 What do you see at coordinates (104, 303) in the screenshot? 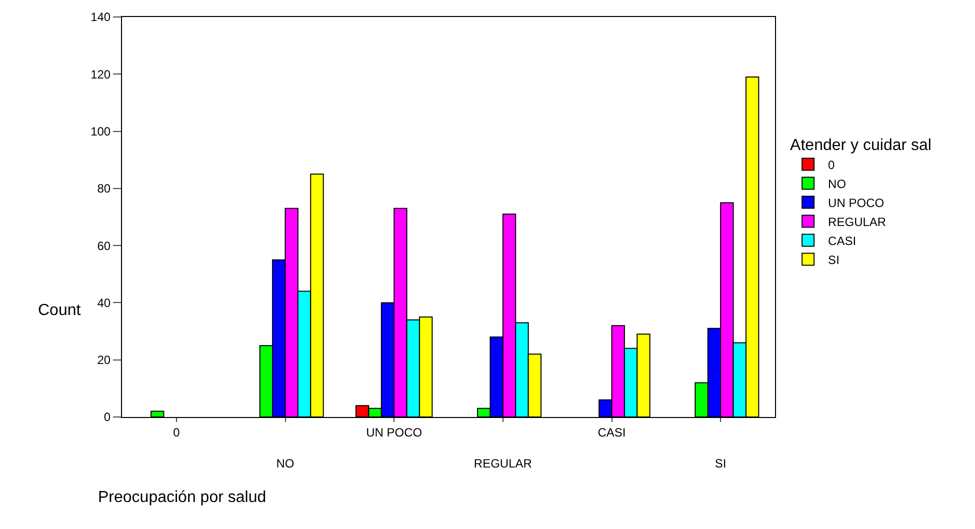
I see `y-tick-label: 40` at bounding box center [104, 303].